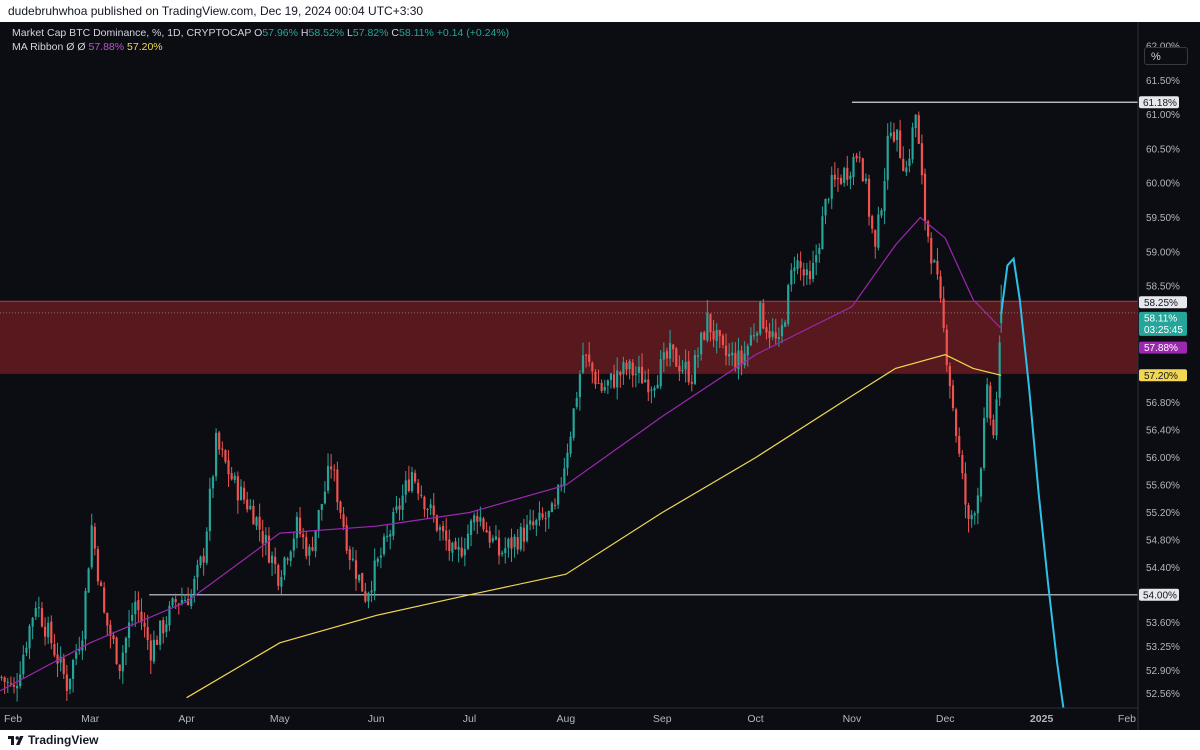  I want to click on level-price-tag-label: 54.00%, so click(1160, 595).